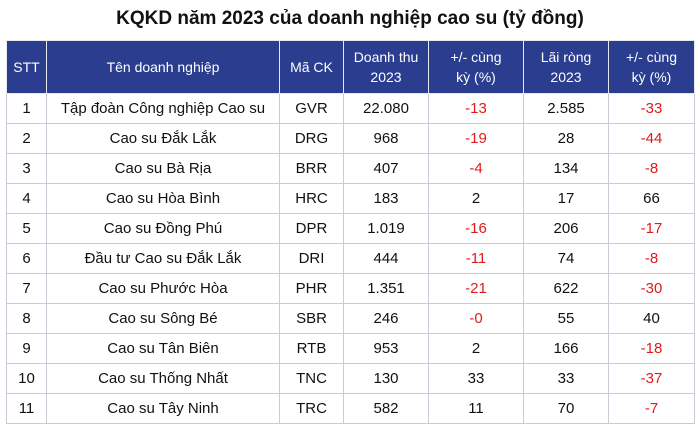  Describe the element at coordinates (566, 108) in the screenshot. I see `cell-net-profit: 2.585` at that location.